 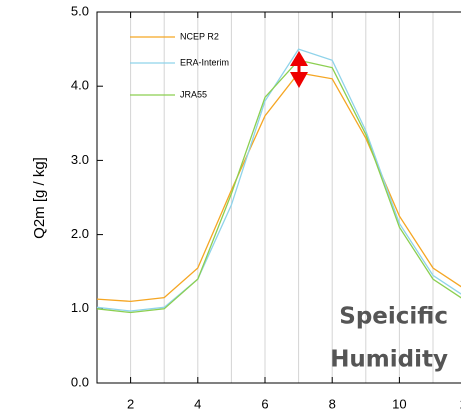 I want to click on y-tick-label: 5.0, so click(x=80, y=10).